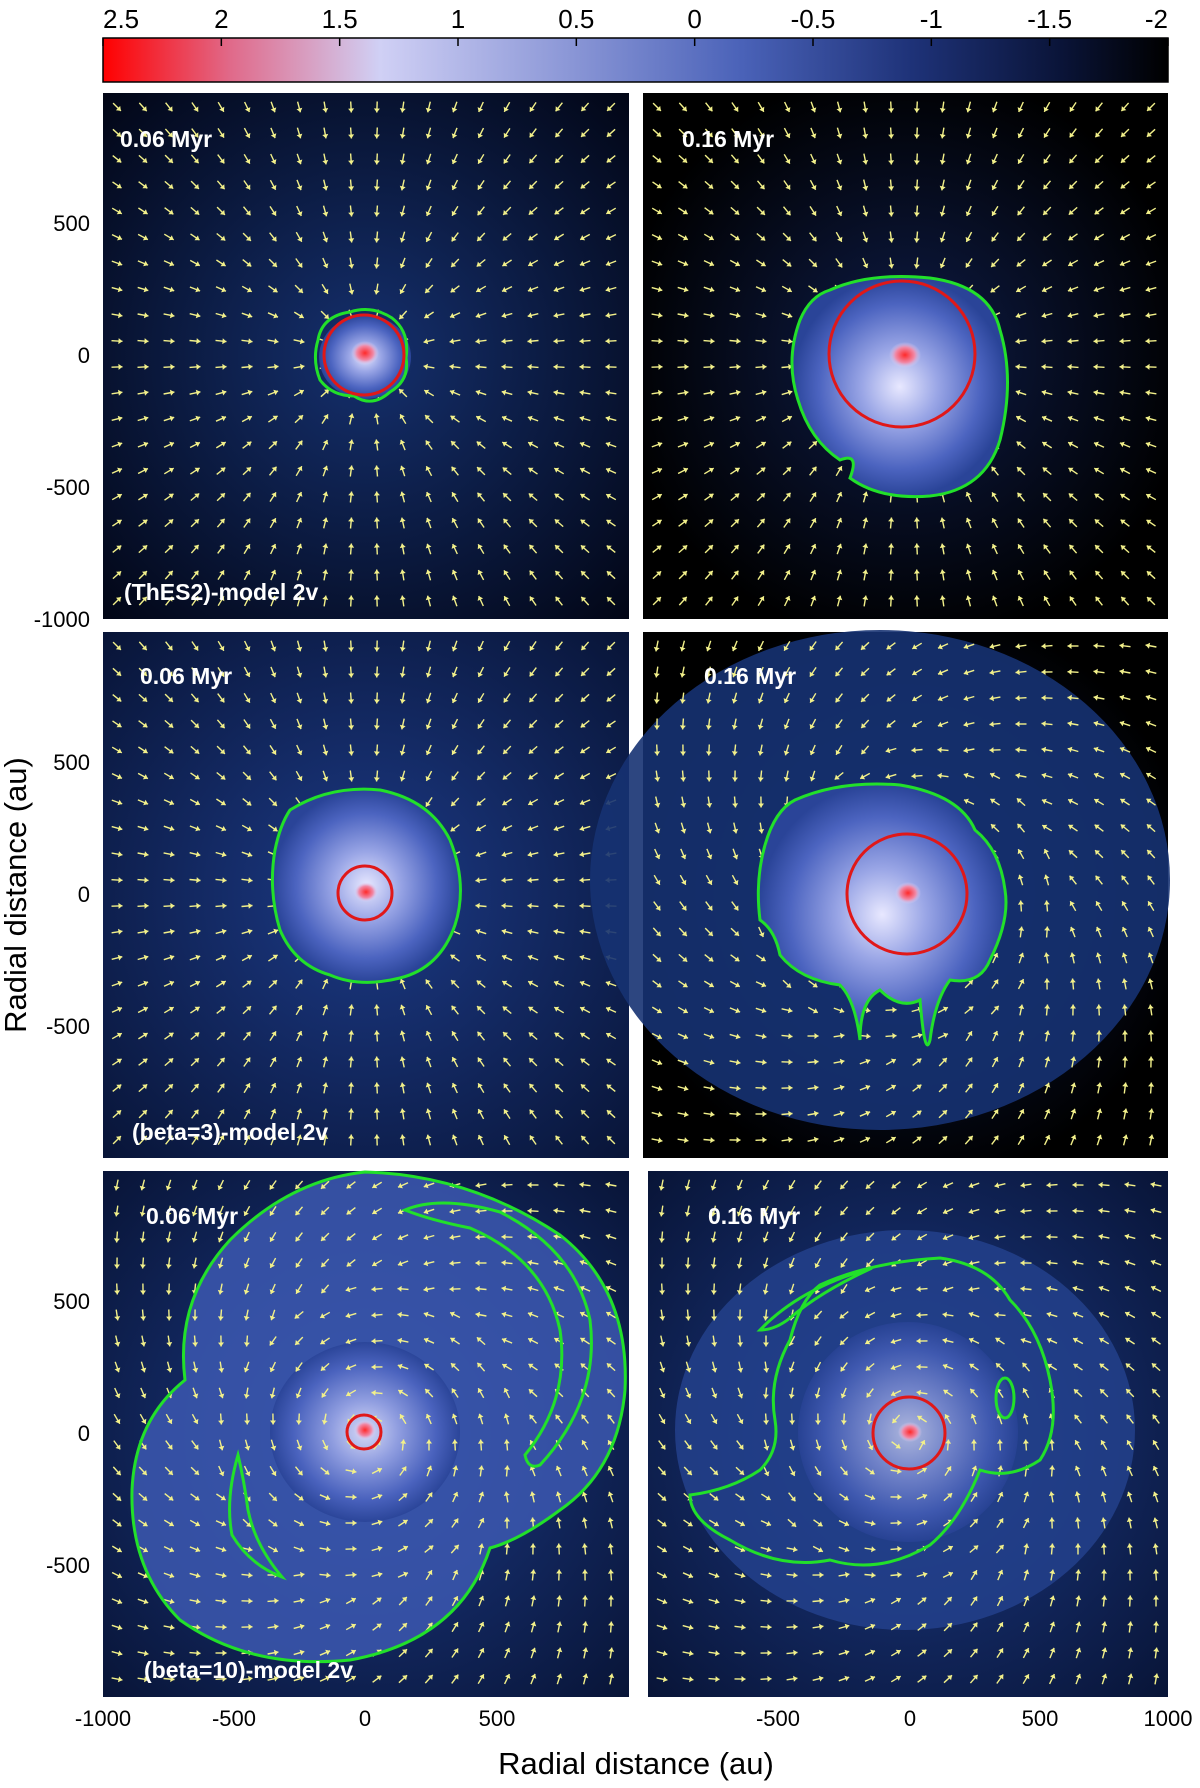  I want to click on panel-1-circle, so click(364, 355).